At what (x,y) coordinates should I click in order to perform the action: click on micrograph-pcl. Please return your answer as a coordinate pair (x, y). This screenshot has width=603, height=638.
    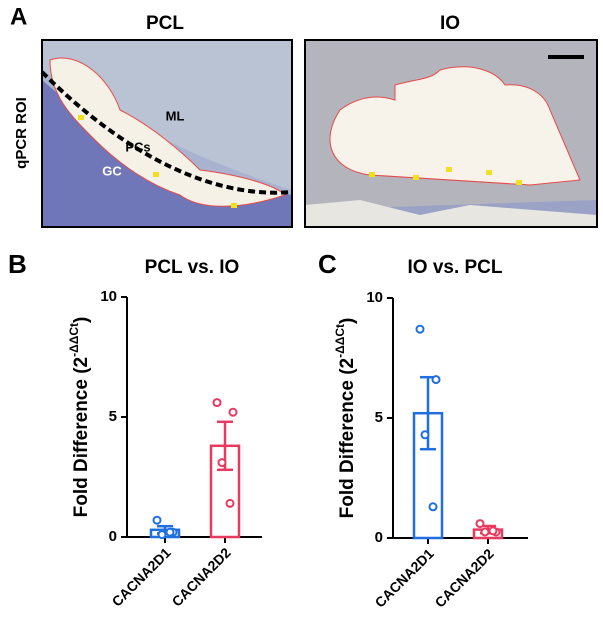
    Looking at the image, I should click on (166, 133).